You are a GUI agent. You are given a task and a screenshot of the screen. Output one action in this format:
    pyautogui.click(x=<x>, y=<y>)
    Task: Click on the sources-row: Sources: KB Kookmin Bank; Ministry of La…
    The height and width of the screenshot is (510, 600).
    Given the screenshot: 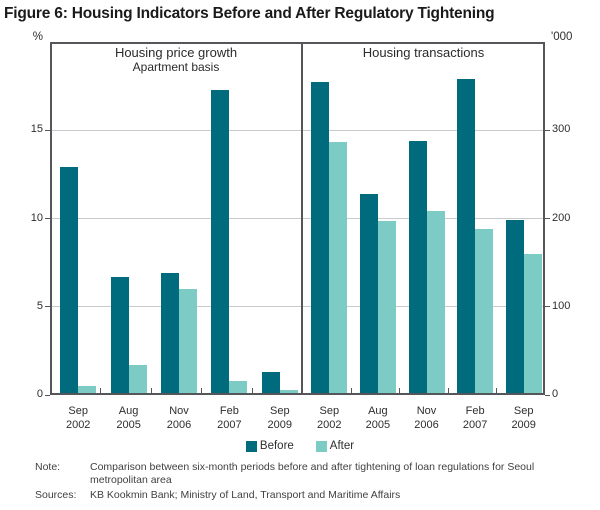 What is the action you would take?
    pyautogui.click(x=312, y=495)
    